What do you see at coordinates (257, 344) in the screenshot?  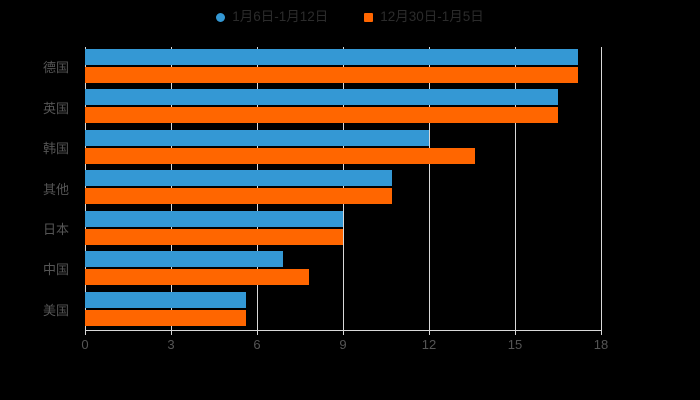 I see `x-axis-label: 6` at bounding box center [257, 344].